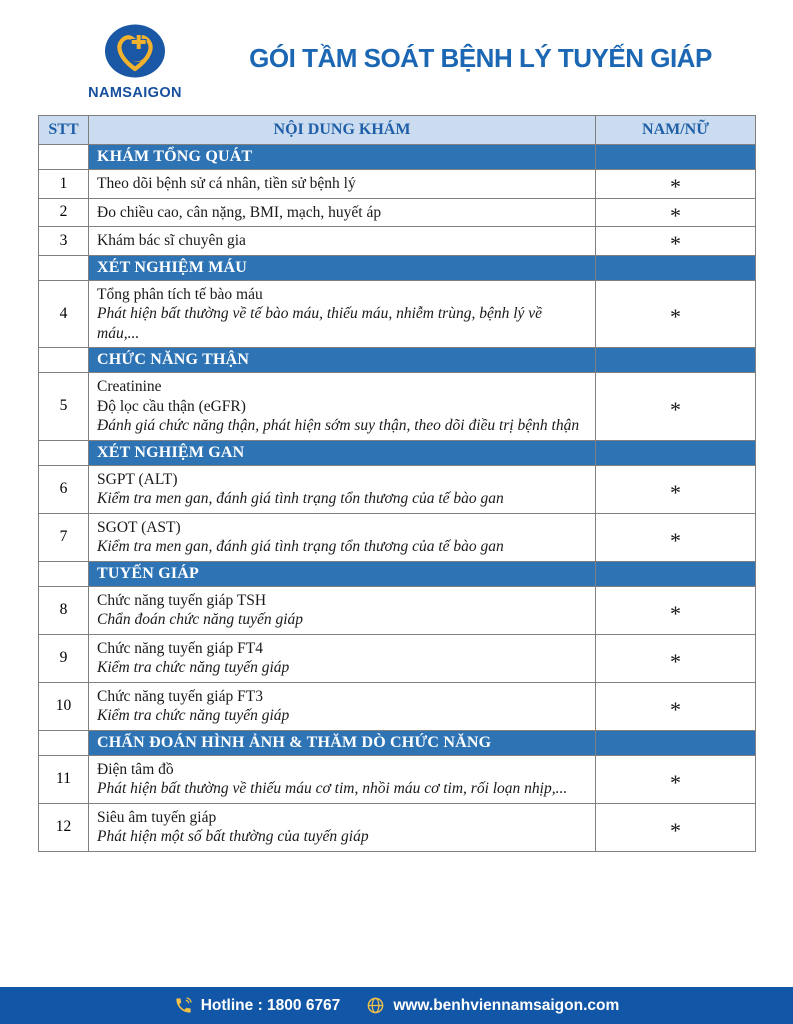 The width and height of the screenshot is (793, 1024). What do you see at coordinates (200, 619) in the screenshot?
I see `exam-description: Chẩn đoán chức năng tuyến giáp` at bounding box center [200, 619].